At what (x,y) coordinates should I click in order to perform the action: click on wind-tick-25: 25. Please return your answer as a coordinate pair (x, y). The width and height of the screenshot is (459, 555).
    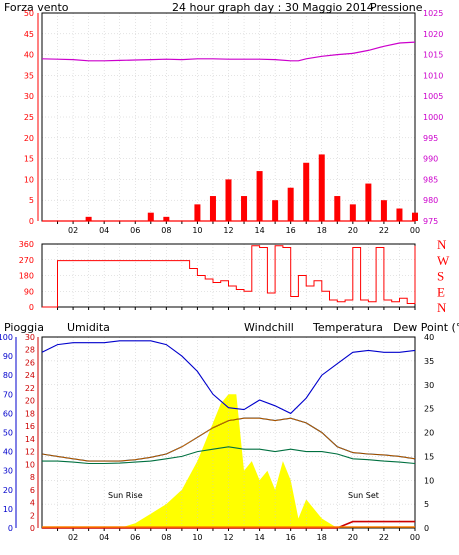
    Looking at the image, I should click on (29, 117).